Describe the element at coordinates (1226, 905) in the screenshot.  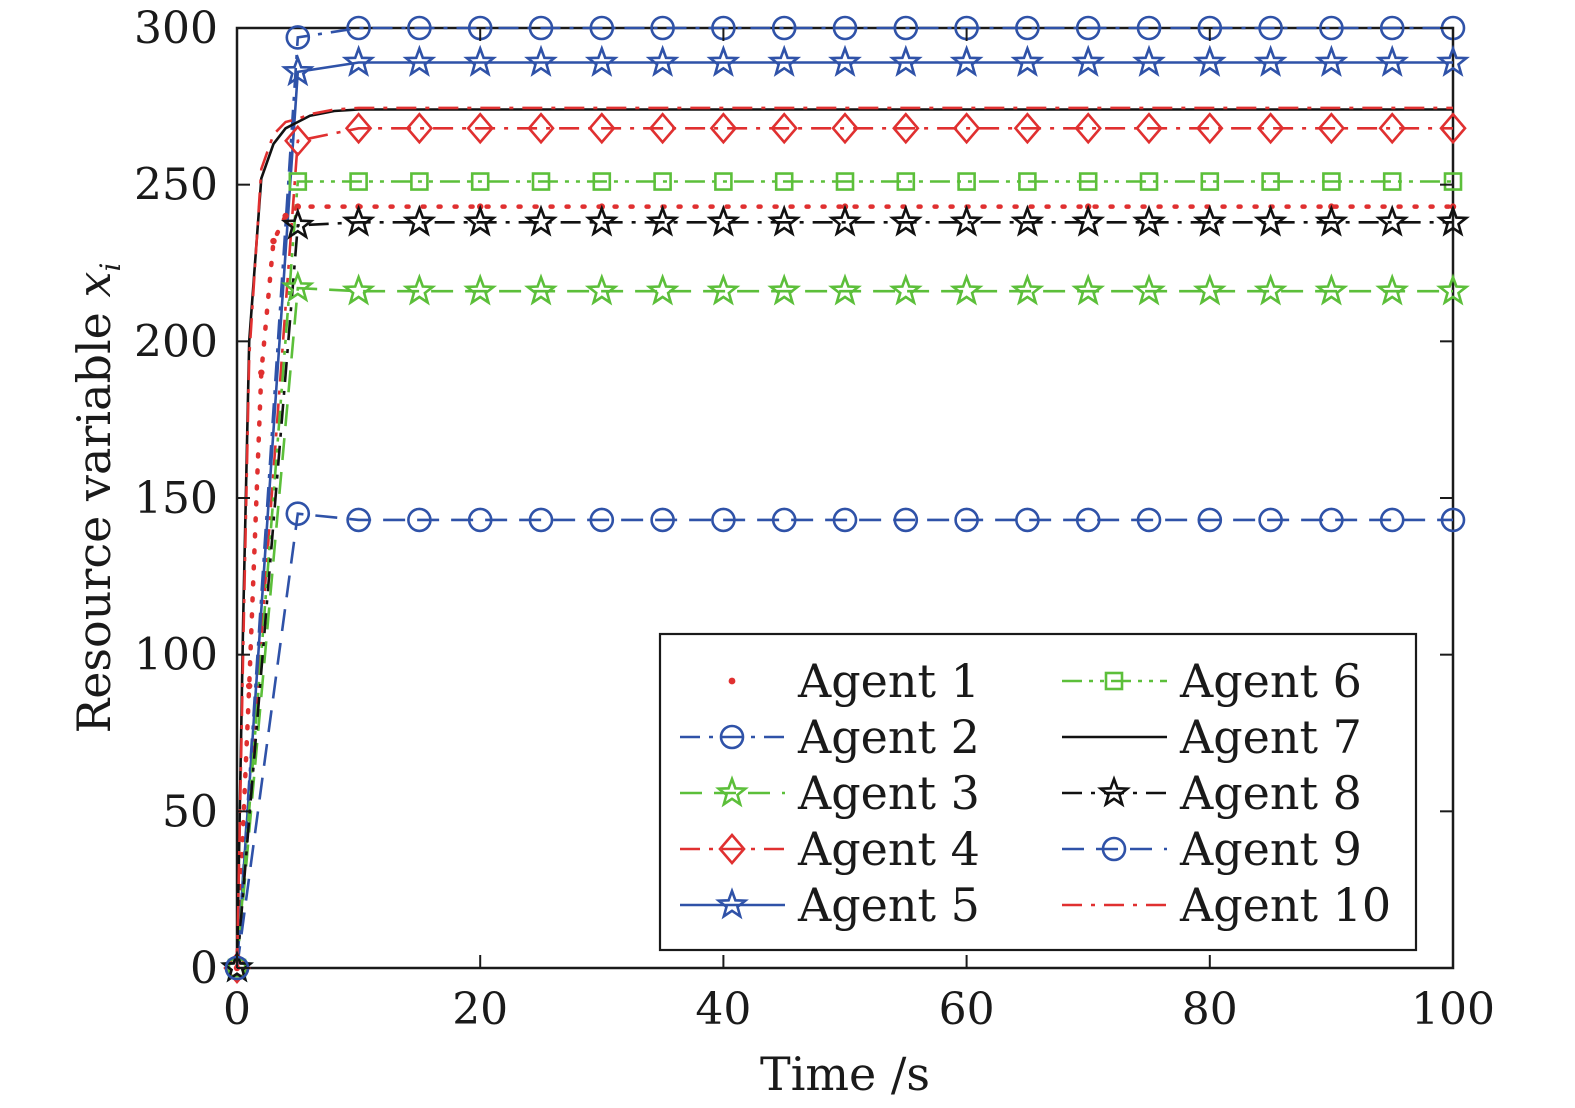
I see `legend-item-agent-10: Agent 10` at that location.